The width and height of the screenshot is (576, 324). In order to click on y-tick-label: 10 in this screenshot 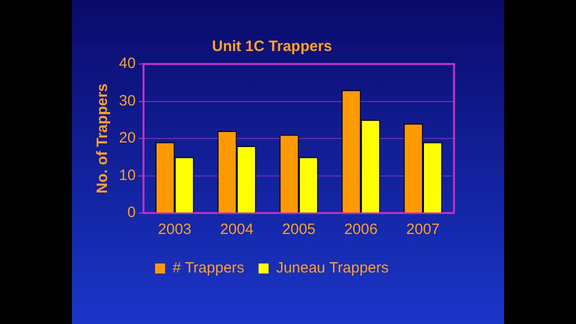, I will do `click(127, 175)`.